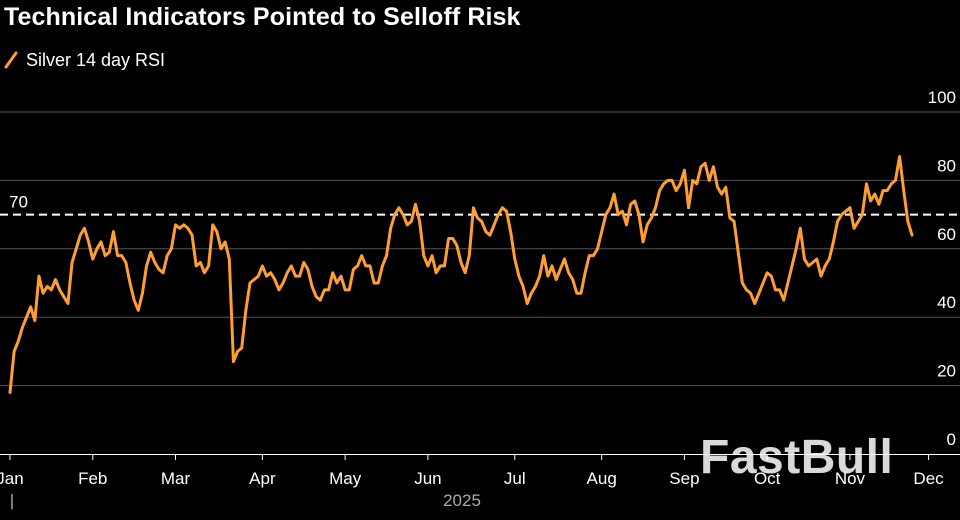  I want to click on x-tick-label: Jun, so click(427, 478).